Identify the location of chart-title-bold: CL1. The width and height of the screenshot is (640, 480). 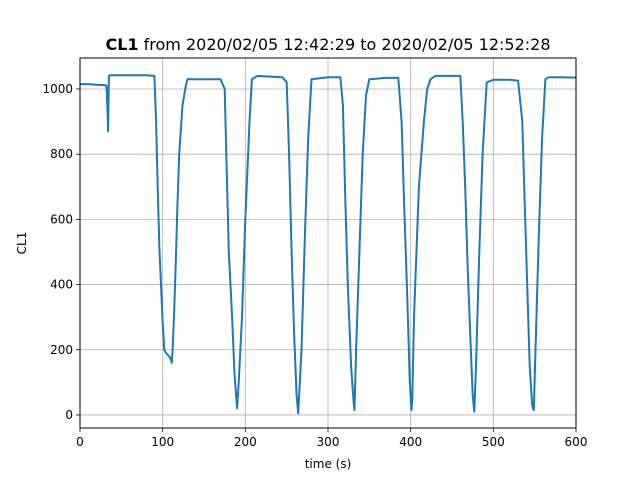
(121, 44).